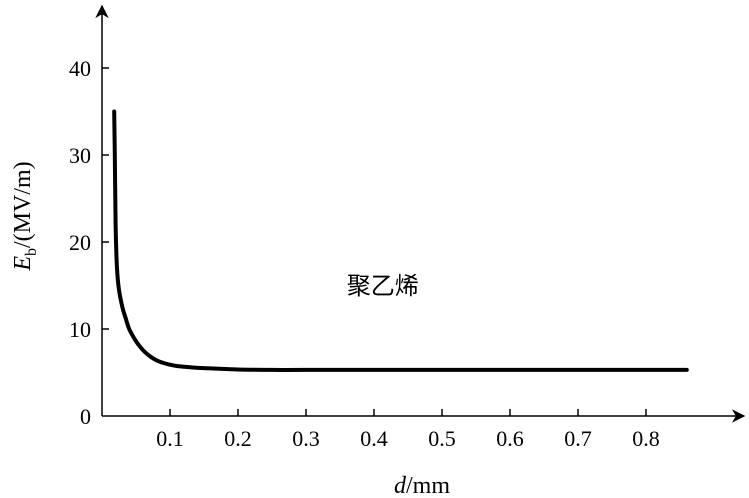 The image size is (749, 498). Describe the element at coordinates (428, 485) in the screenshot. I see `x-axis-title-unit: /mm` at that location.